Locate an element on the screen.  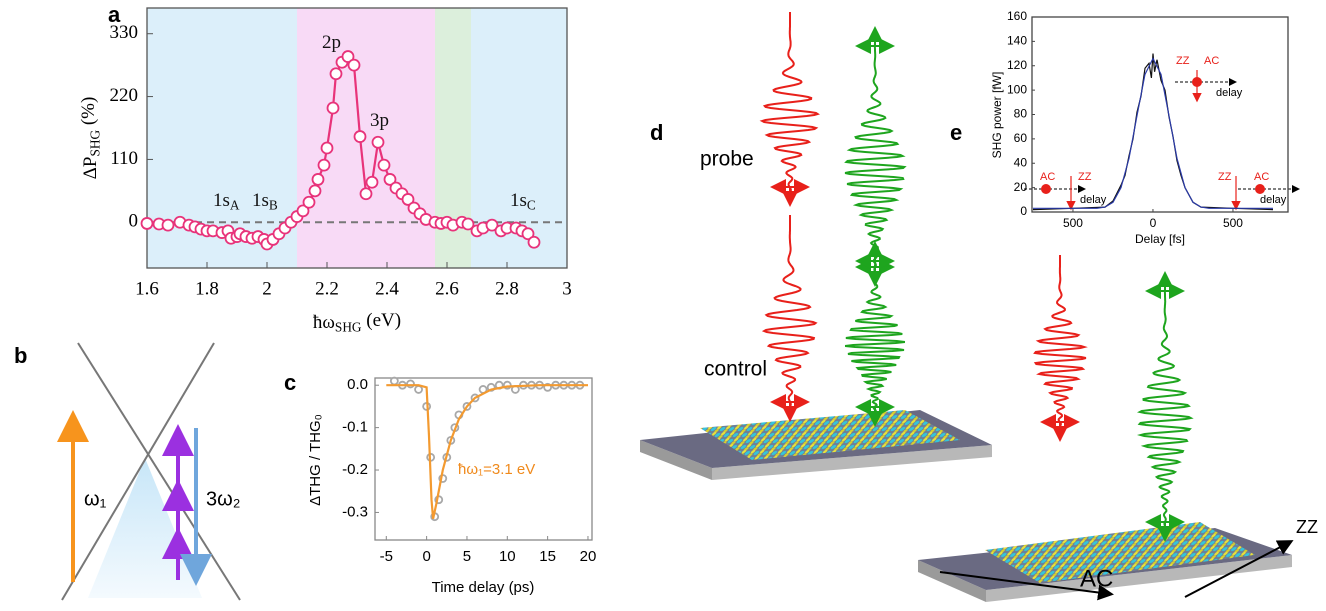
x-tick-label: 1.8 is located at coordinates (207, 288).